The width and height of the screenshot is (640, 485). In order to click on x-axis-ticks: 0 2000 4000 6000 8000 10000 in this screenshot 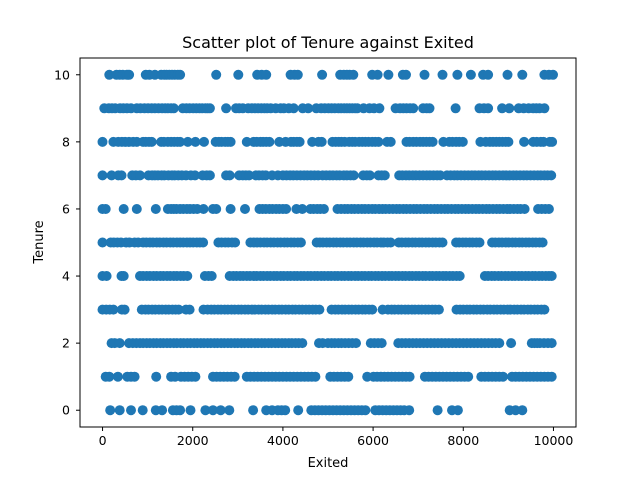, I will do `click(336, 437)`.